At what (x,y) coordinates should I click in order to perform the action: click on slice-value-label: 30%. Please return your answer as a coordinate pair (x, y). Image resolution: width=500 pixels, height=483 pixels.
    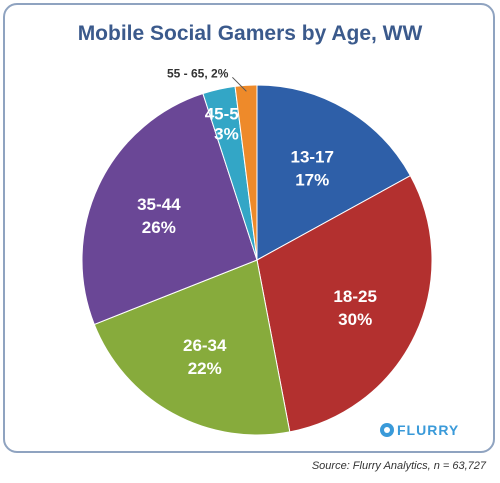
    Looking at the image, I should click on (355, 319).